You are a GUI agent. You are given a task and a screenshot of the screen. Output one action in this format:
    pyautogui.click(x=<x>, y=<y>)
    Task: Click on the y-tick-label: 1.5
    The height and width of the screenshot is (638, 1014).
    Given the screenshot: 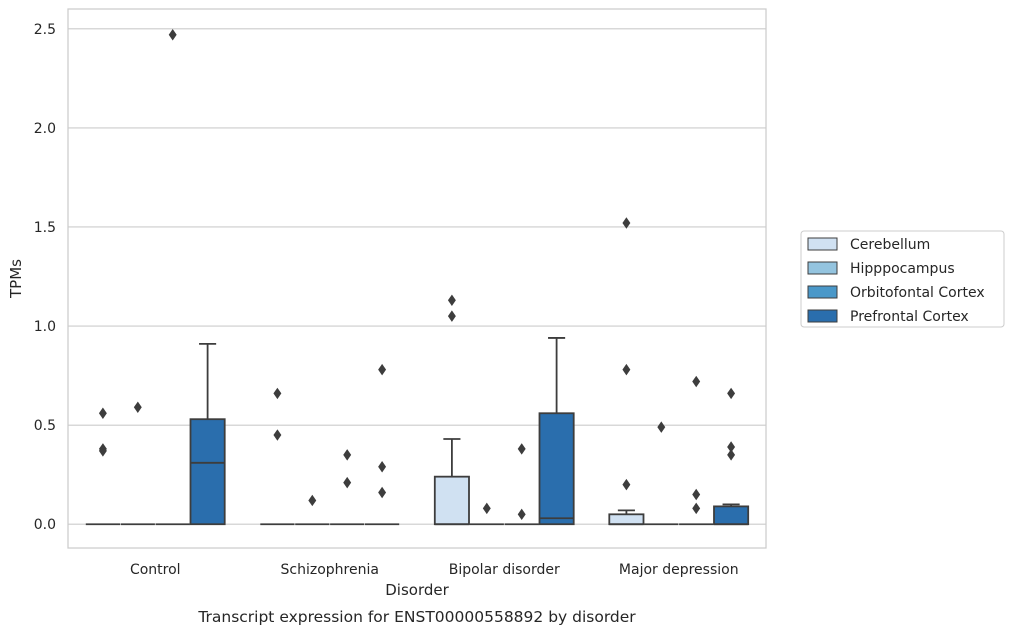 What is the action you would take?
    pyautogui.click(x=45, y=228)
    